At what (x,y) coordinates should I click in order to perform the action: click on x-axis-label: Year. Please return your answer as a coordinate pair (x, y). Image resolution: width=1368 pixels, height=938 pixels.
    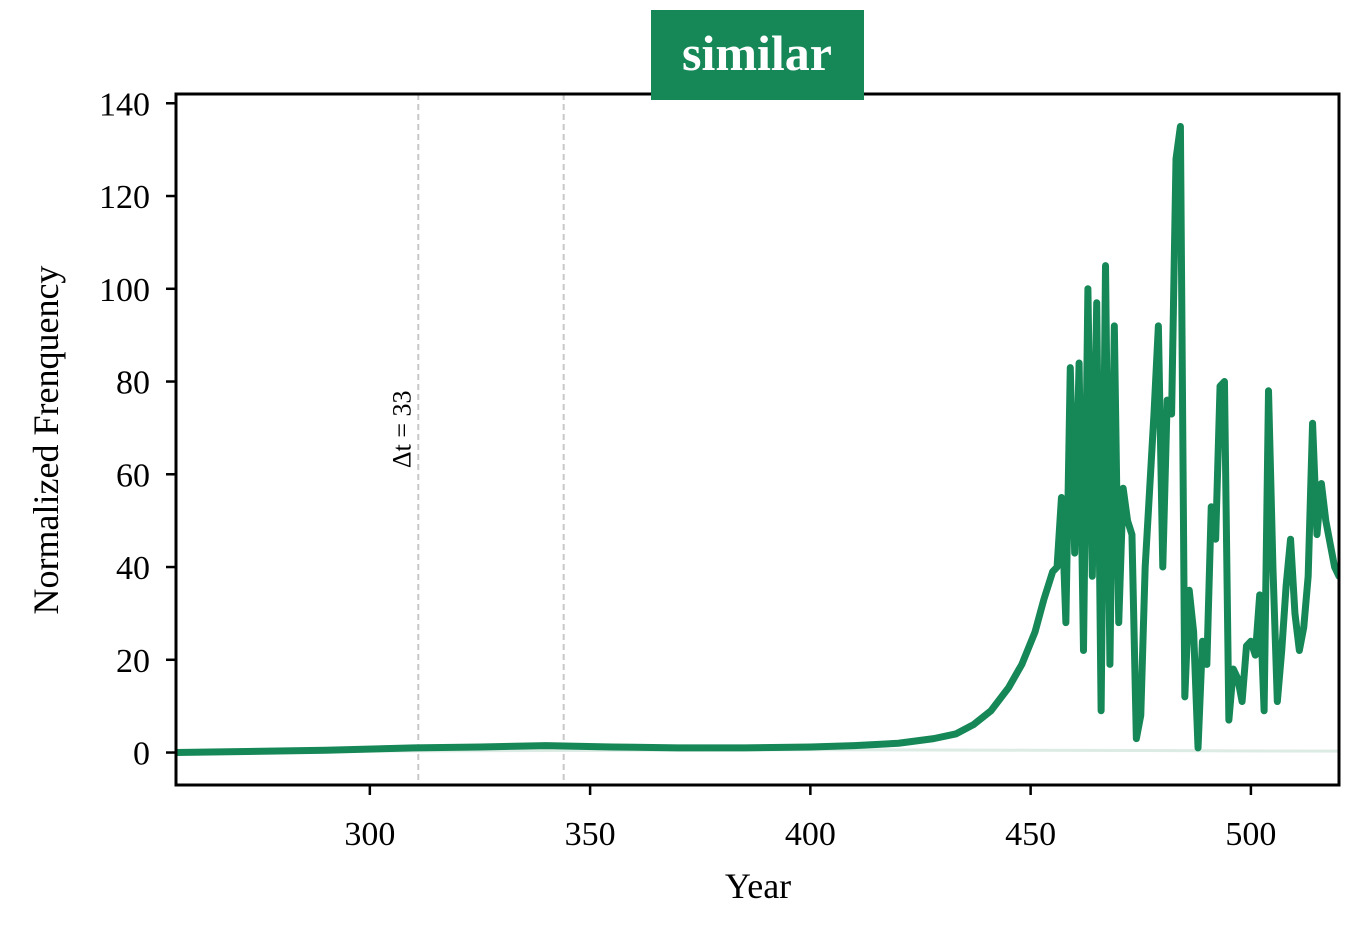
    Looking at the image, I should click on (758, 886).